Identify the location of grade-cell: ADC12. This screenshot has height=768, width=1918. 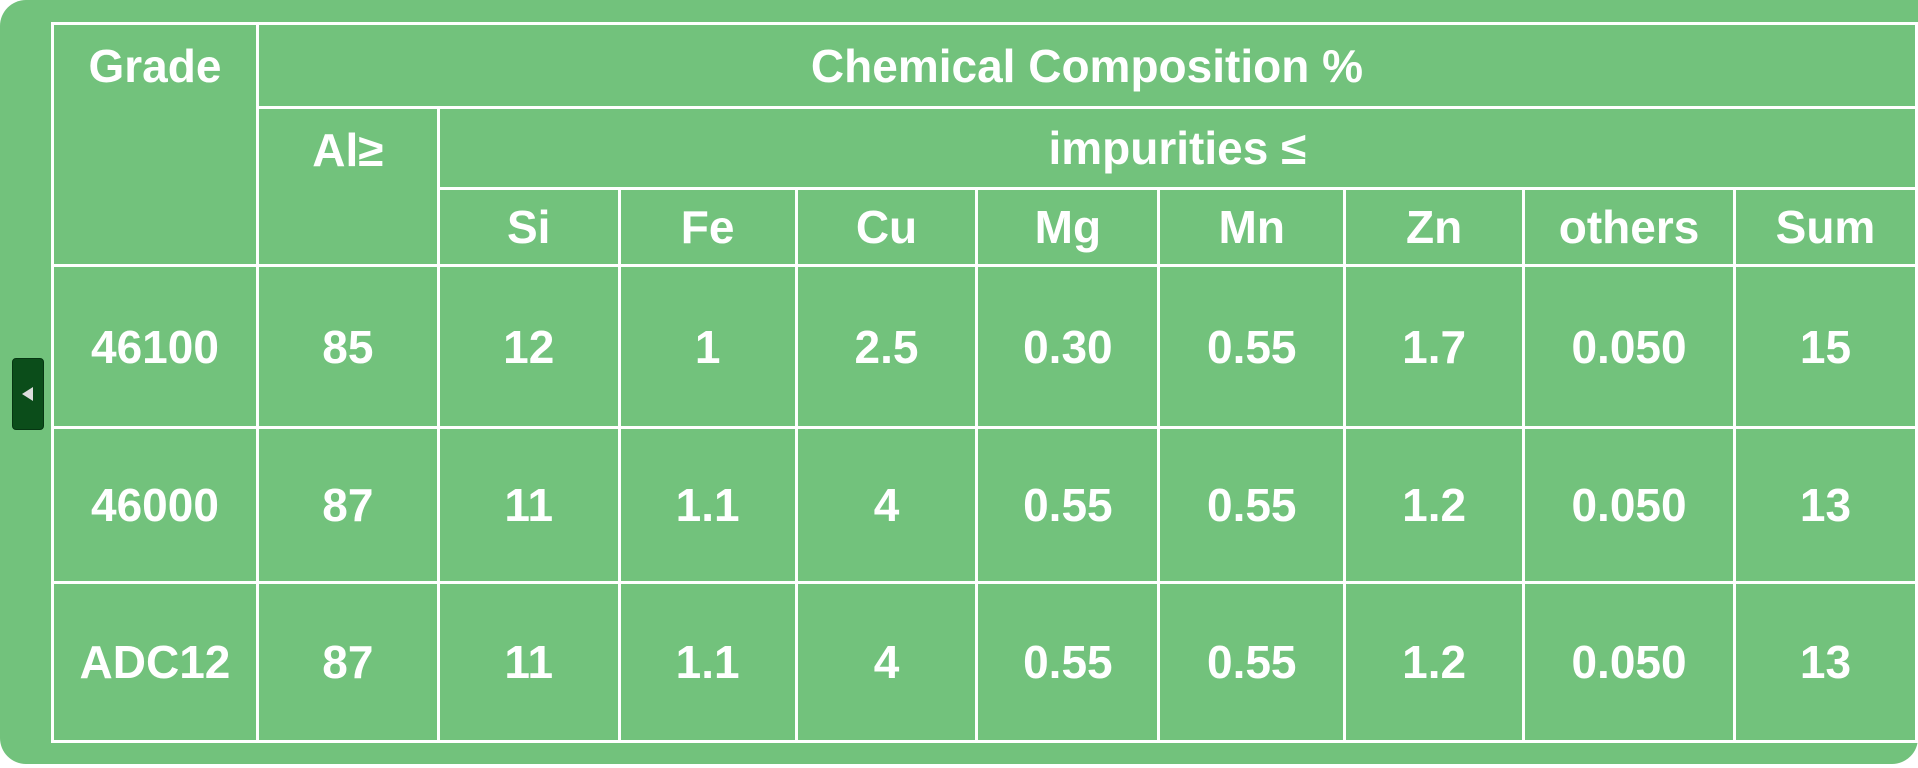
(155, 662).